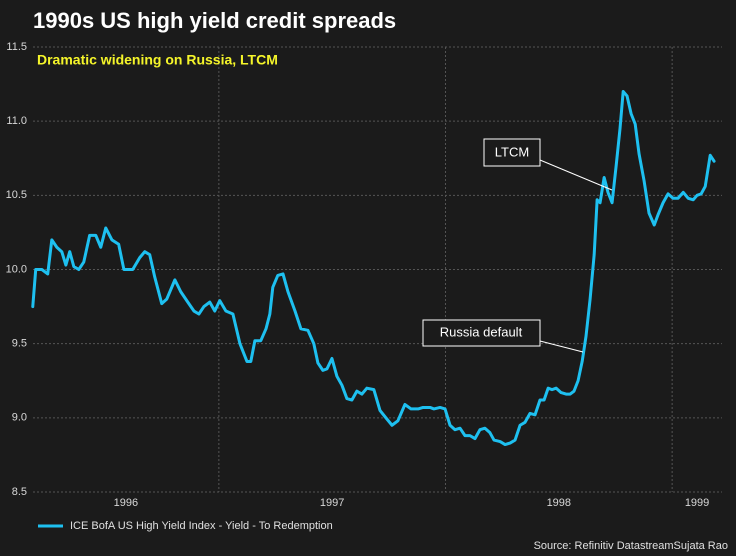 The height and width of the screenshot is (556, 736). I want to click on chart-title: 1990s US high yield credit spreads, so click(214, 20).